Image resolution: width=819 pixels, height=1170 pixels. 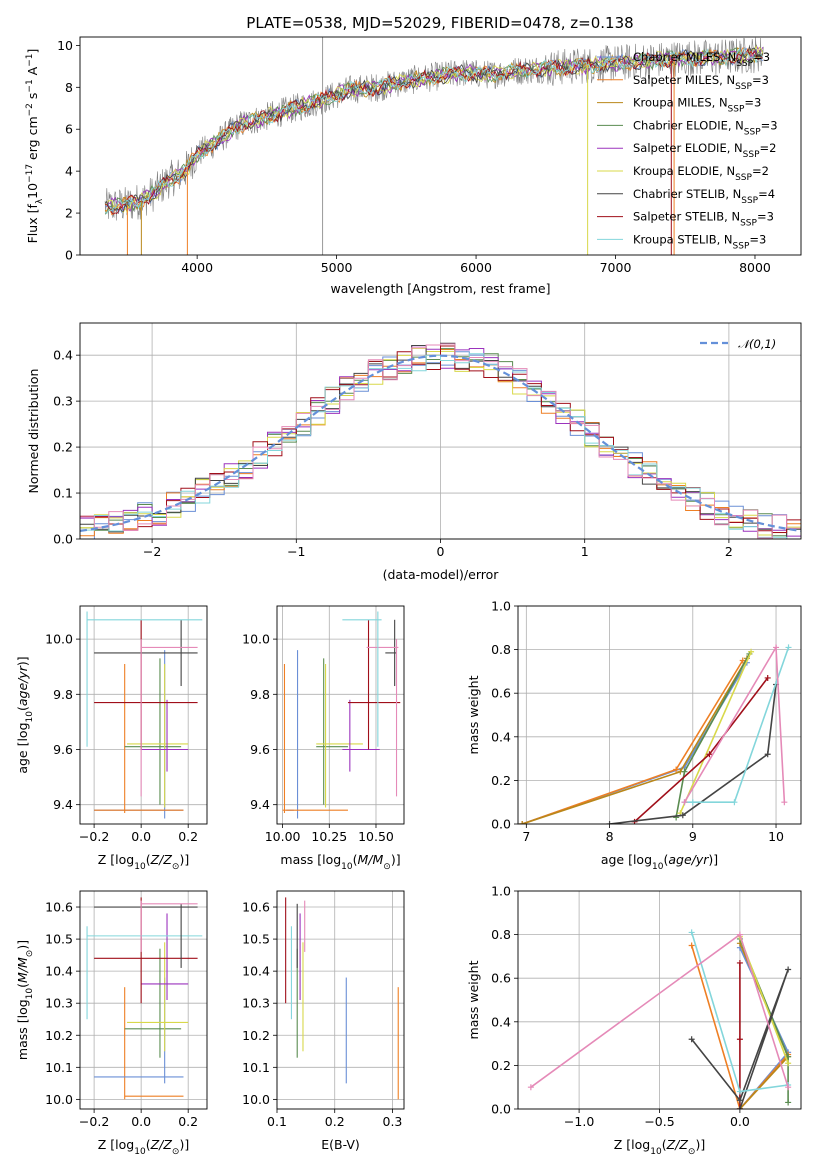 What do you see at coordinates (501, 649) in the screenshot?
I see `tick-label-y: 0.8` at bounding box center [501, 649].